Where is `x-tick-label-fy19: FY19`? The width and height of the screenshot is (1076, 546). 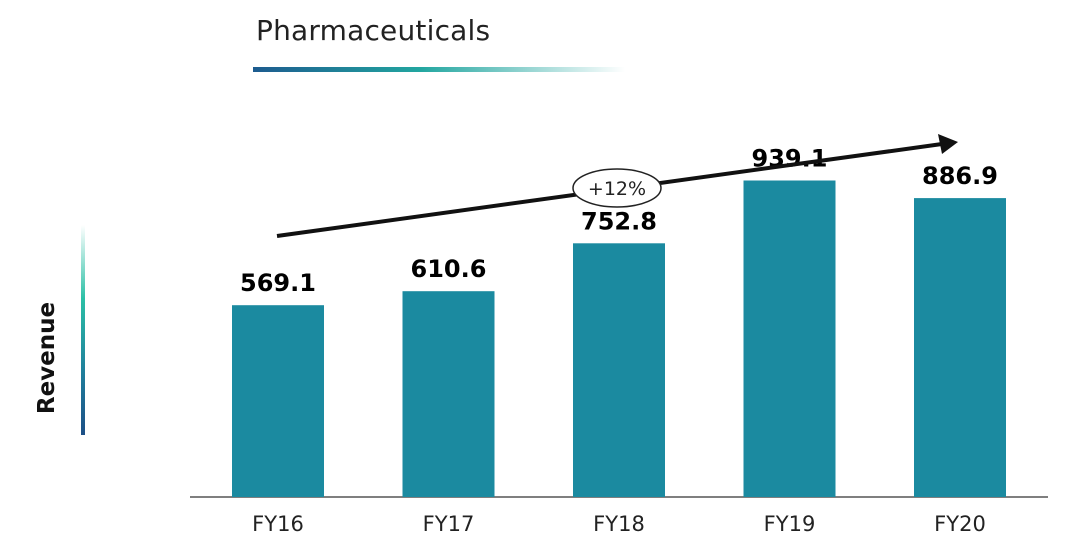
x-tick-label-fy19: FY19 is located at coordinates (790, 524).